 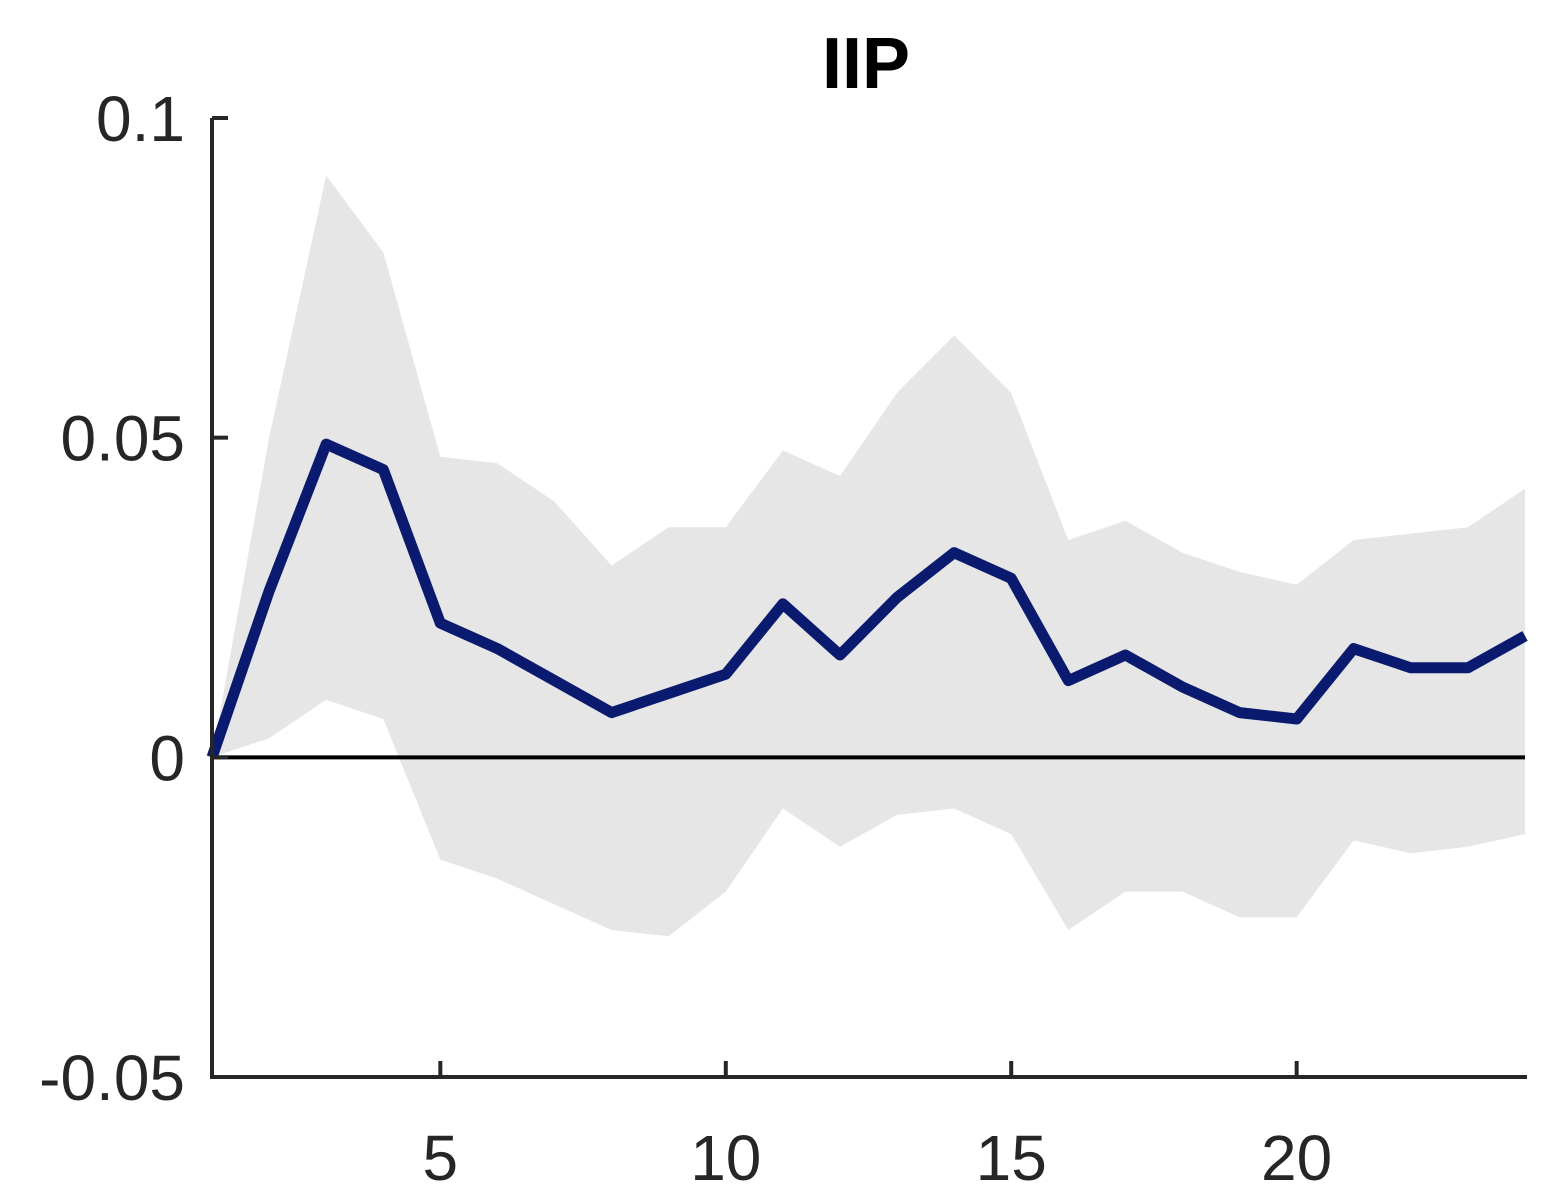 I want to click on x-tick-label: 20, so click(x=1296, y=1158).